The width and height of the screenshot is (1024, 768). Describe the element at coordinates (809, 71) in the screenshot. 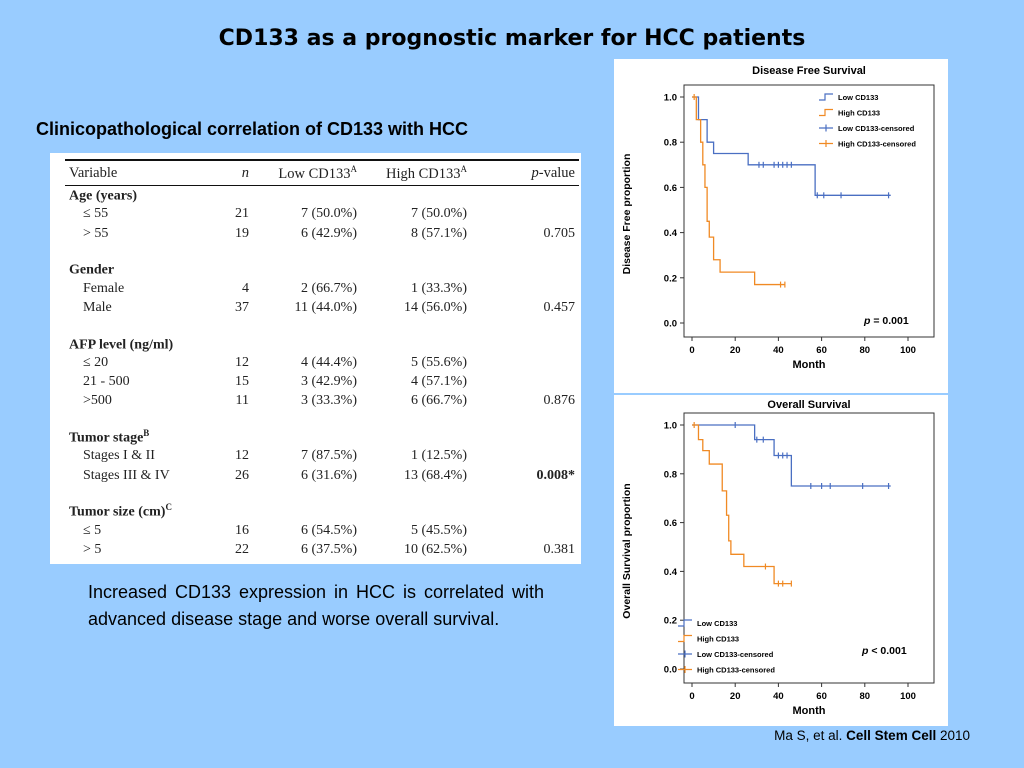

I see `chart-title: Disease Free Survival` at that location.